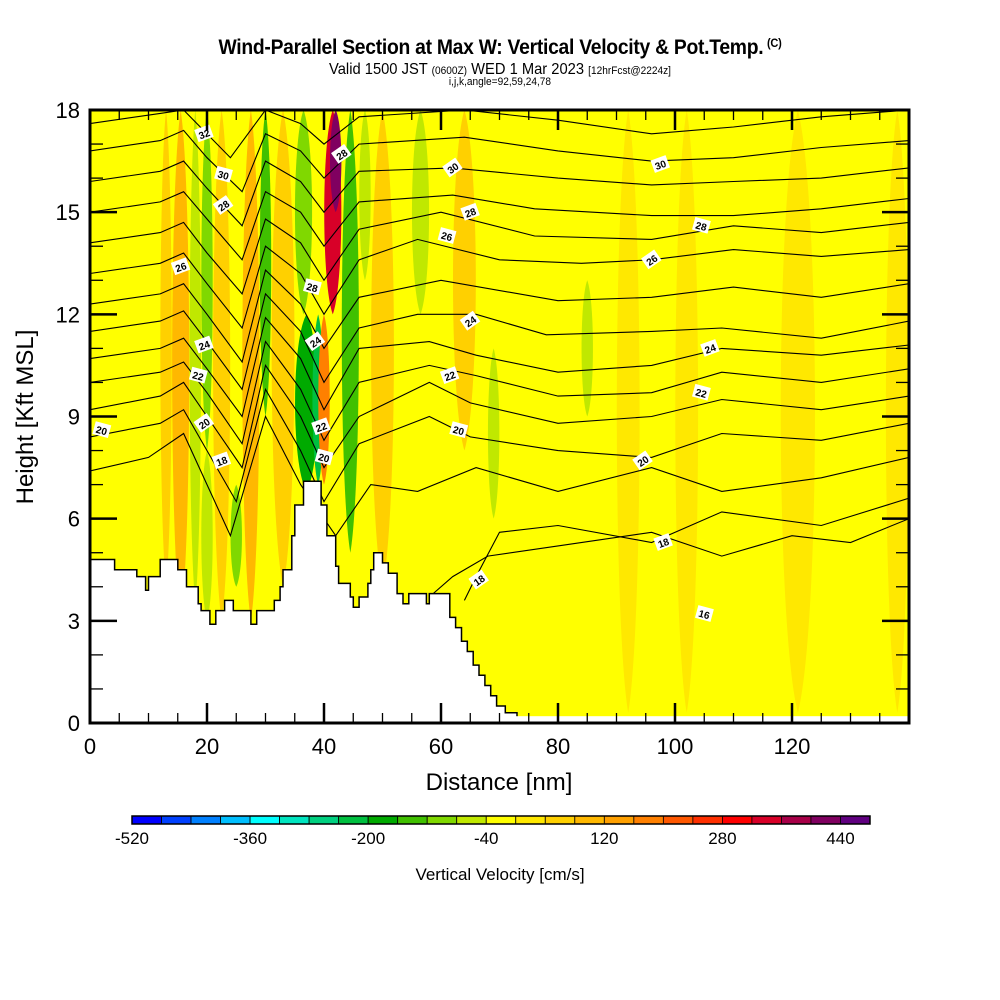  Describe the element at coordinates (250, 838) in the screenshot. I see `colorbar-tick-label: -360` at that location.